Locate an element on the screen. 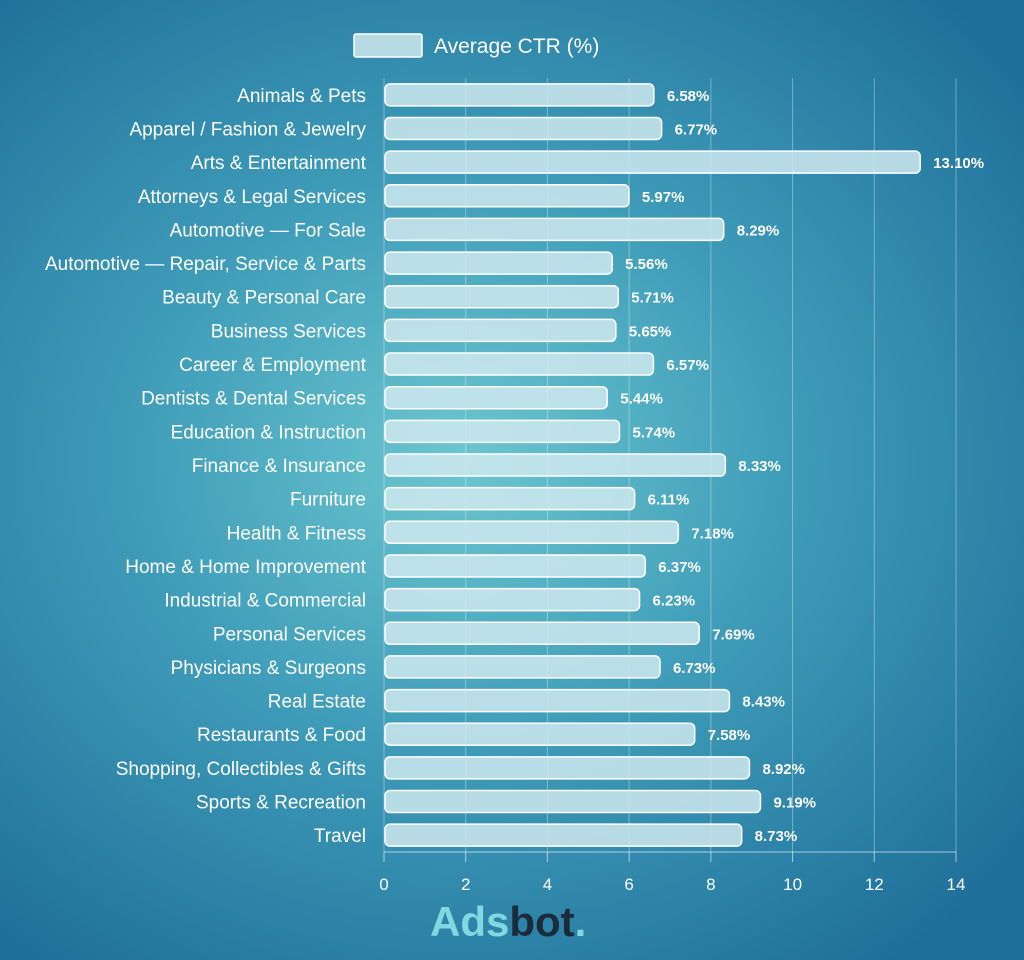  logo-bot: bot is located at coordinates (541, 921).